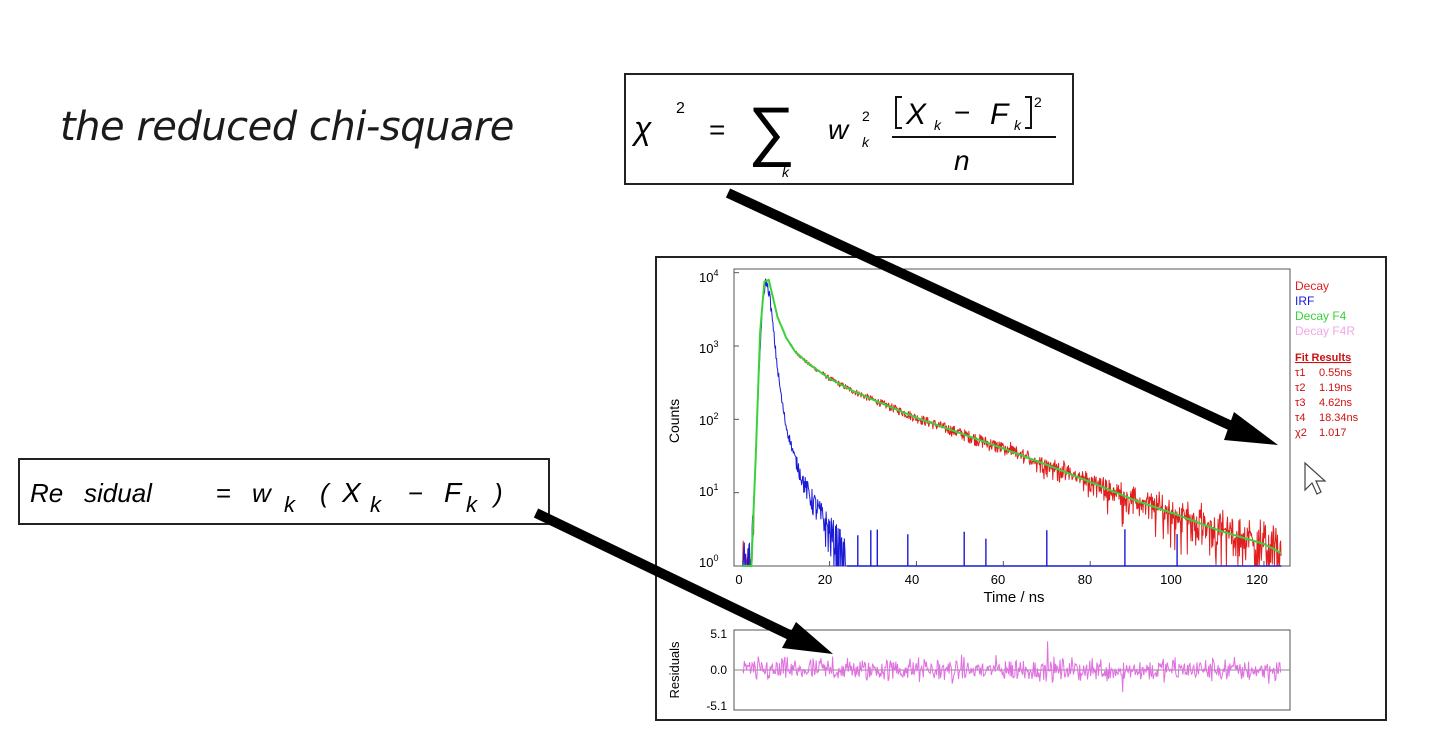  I want to click on residual-axis-label: Residuals, so click(674, 670).